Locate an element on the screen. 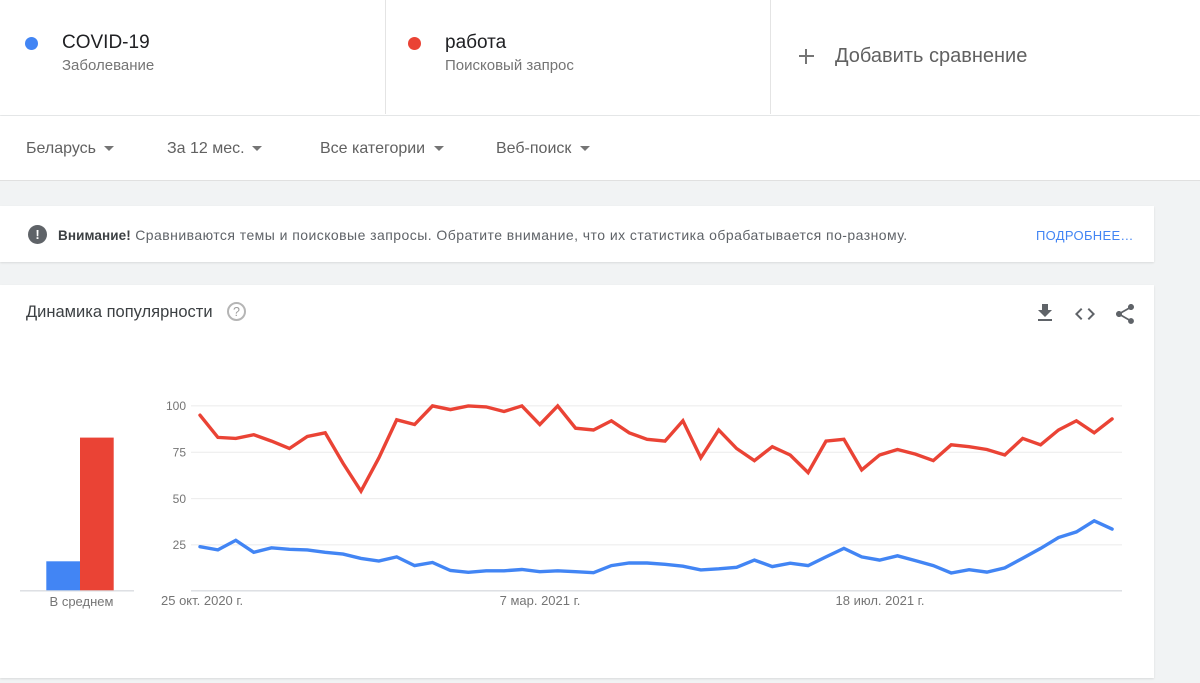 This screenshot has height=683, width=1200. svg-text: 100 is located at coordinates (176, 406).